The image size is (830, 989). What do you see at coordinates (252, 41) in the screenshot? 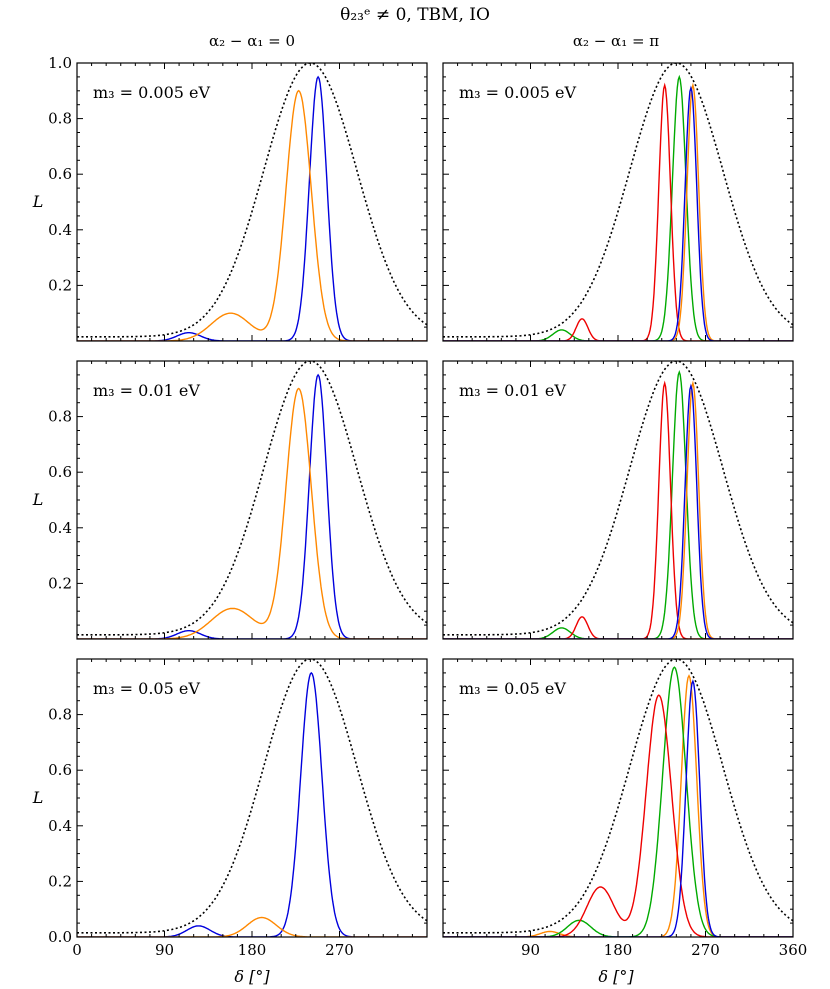
I see `col-title-left: α₂ − α₁ = 0` at bounding box center [252, 41].